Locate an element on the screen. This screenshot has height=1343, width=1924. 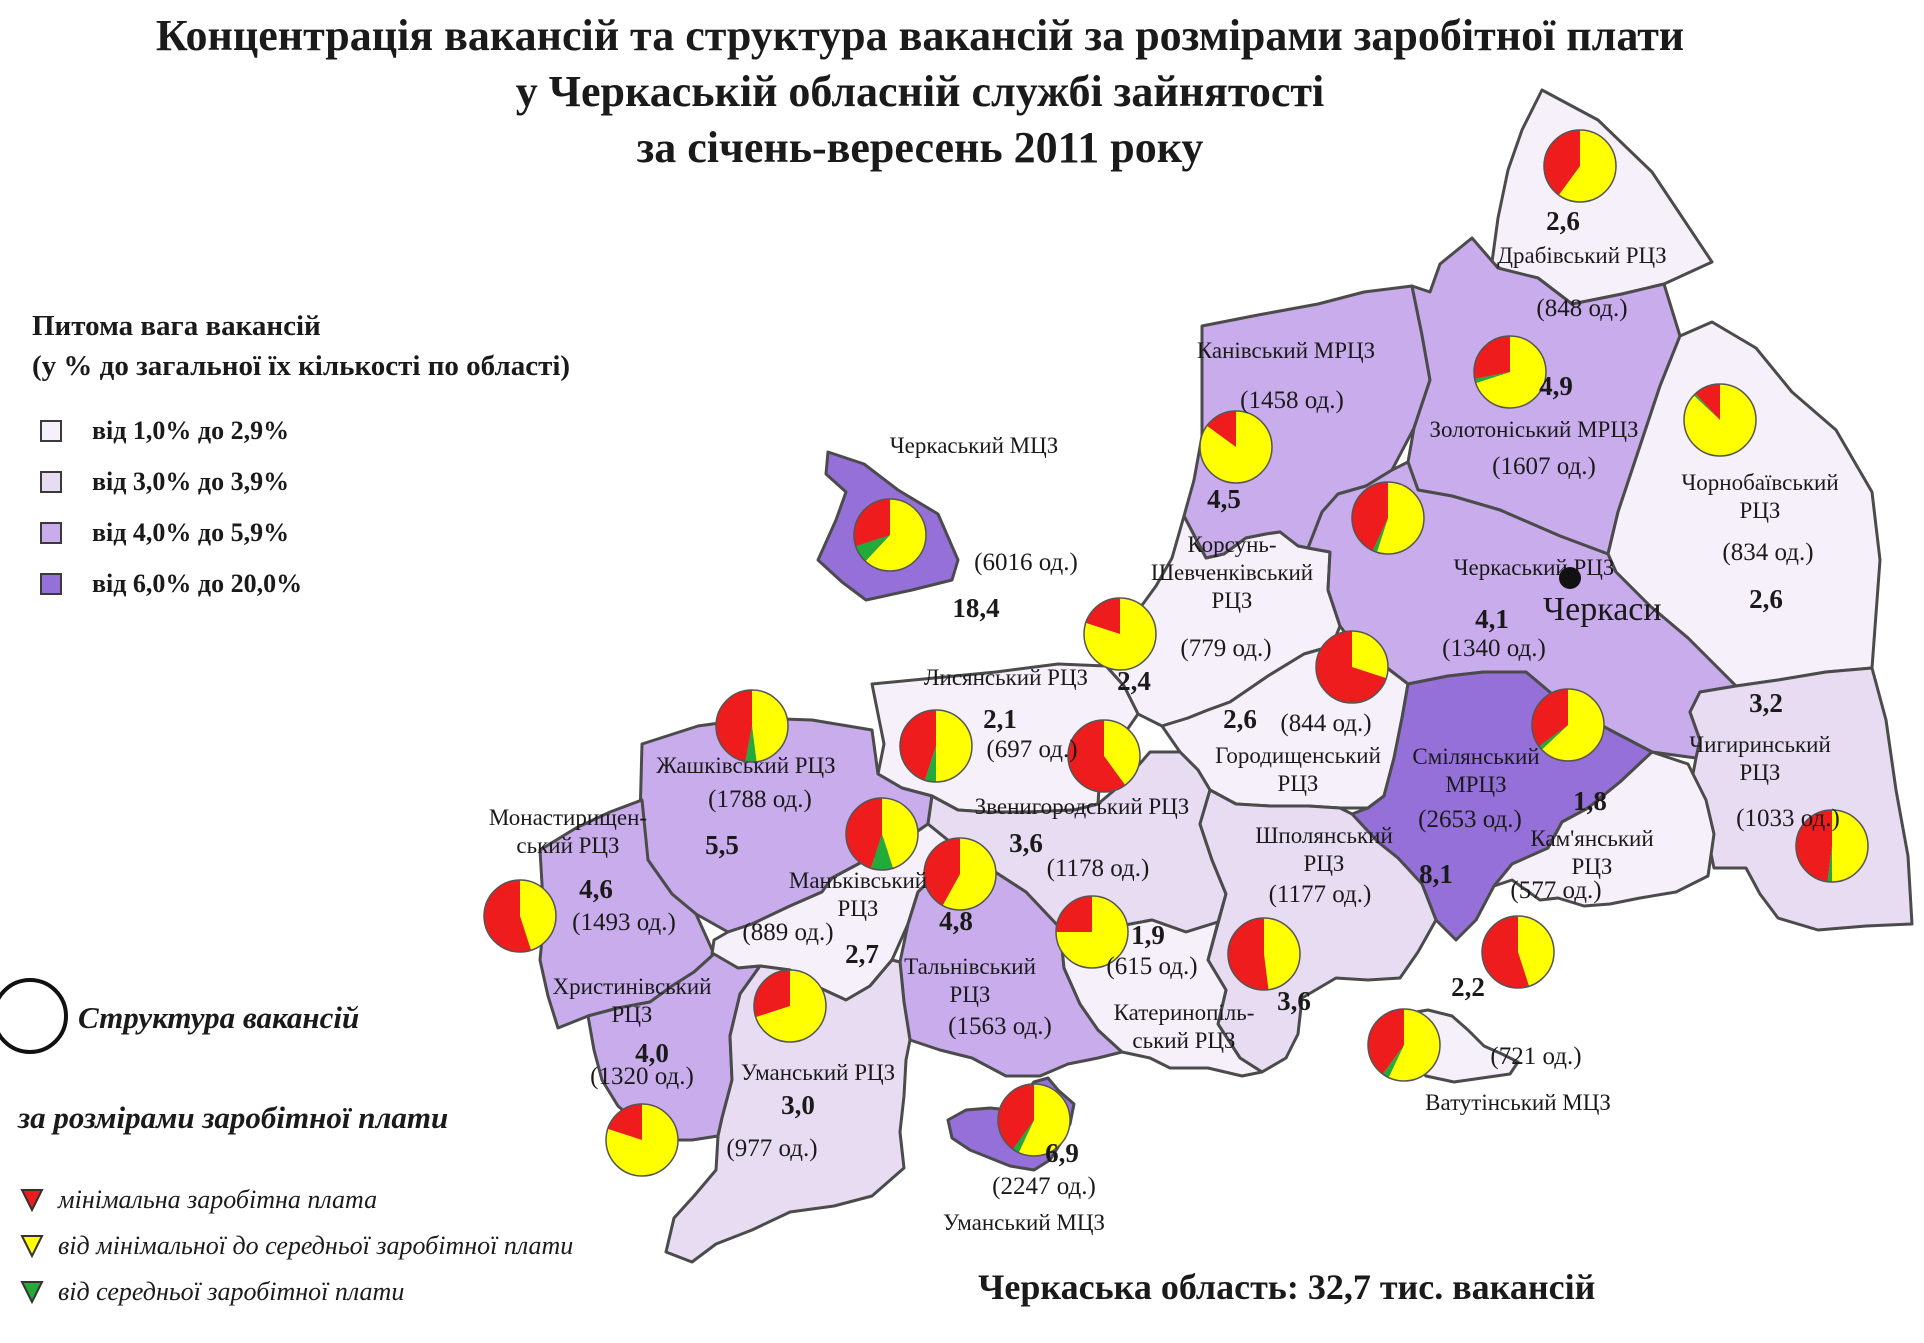
share-legend-label: від 1,0% до 2,9% is located at coordinates (191, 430).